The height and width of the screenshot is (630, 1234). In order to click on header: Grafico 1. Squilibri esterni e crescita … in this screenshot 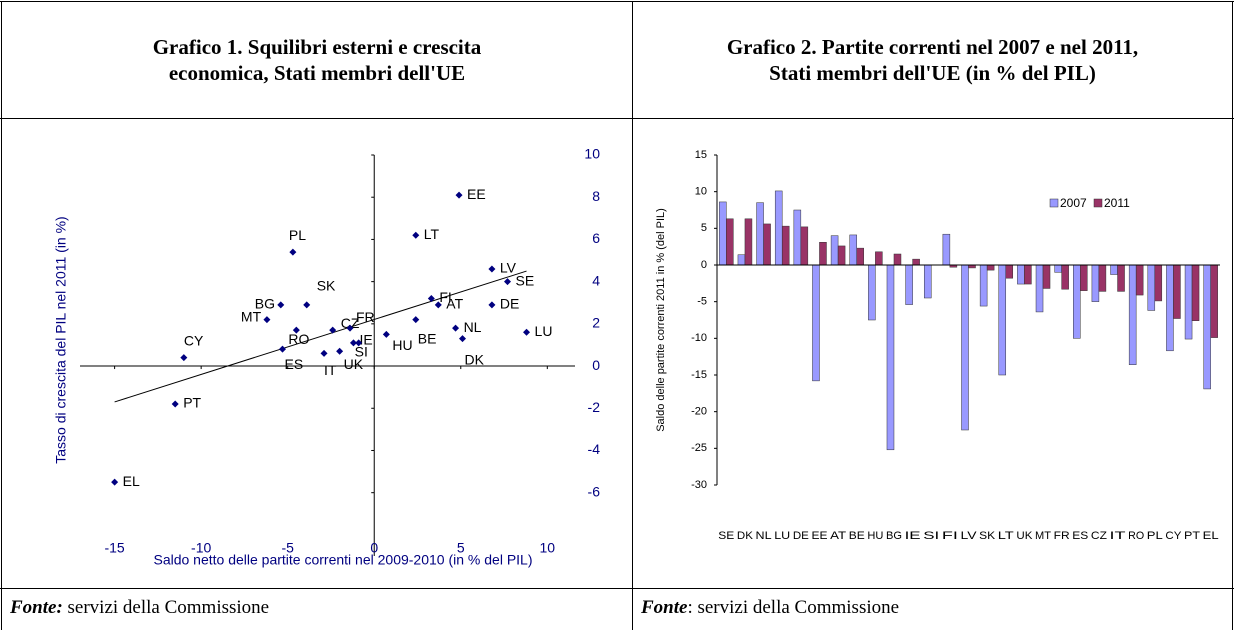, I will do `click(317, 60)`.